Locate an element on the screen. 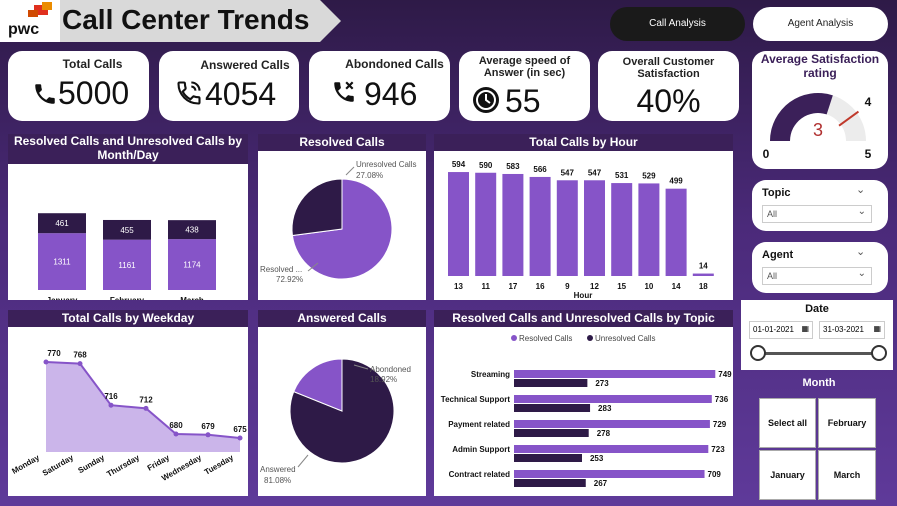  category-label: January is located at coordinates (62, 298).